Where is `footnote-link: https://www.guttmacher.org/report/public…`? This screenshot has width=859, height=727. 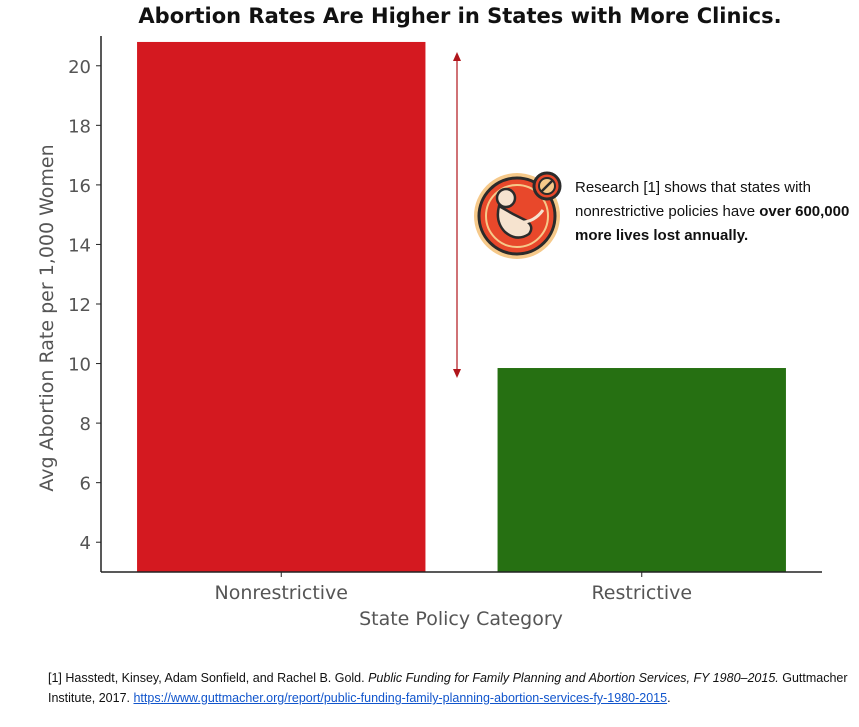 footnote-link: https://www.guttmacher.org/report/public… is located at coordinates (400, 698).